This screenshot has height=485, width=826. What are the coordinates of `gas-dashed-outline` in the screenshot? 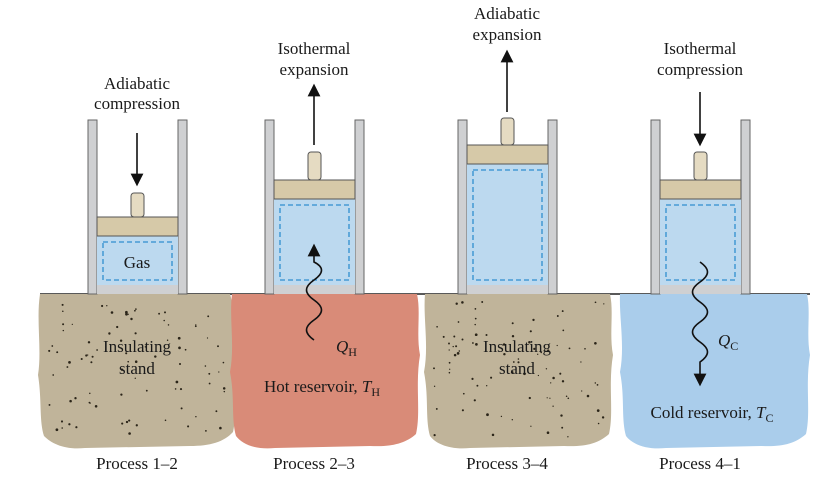 It's located at (137, 261).